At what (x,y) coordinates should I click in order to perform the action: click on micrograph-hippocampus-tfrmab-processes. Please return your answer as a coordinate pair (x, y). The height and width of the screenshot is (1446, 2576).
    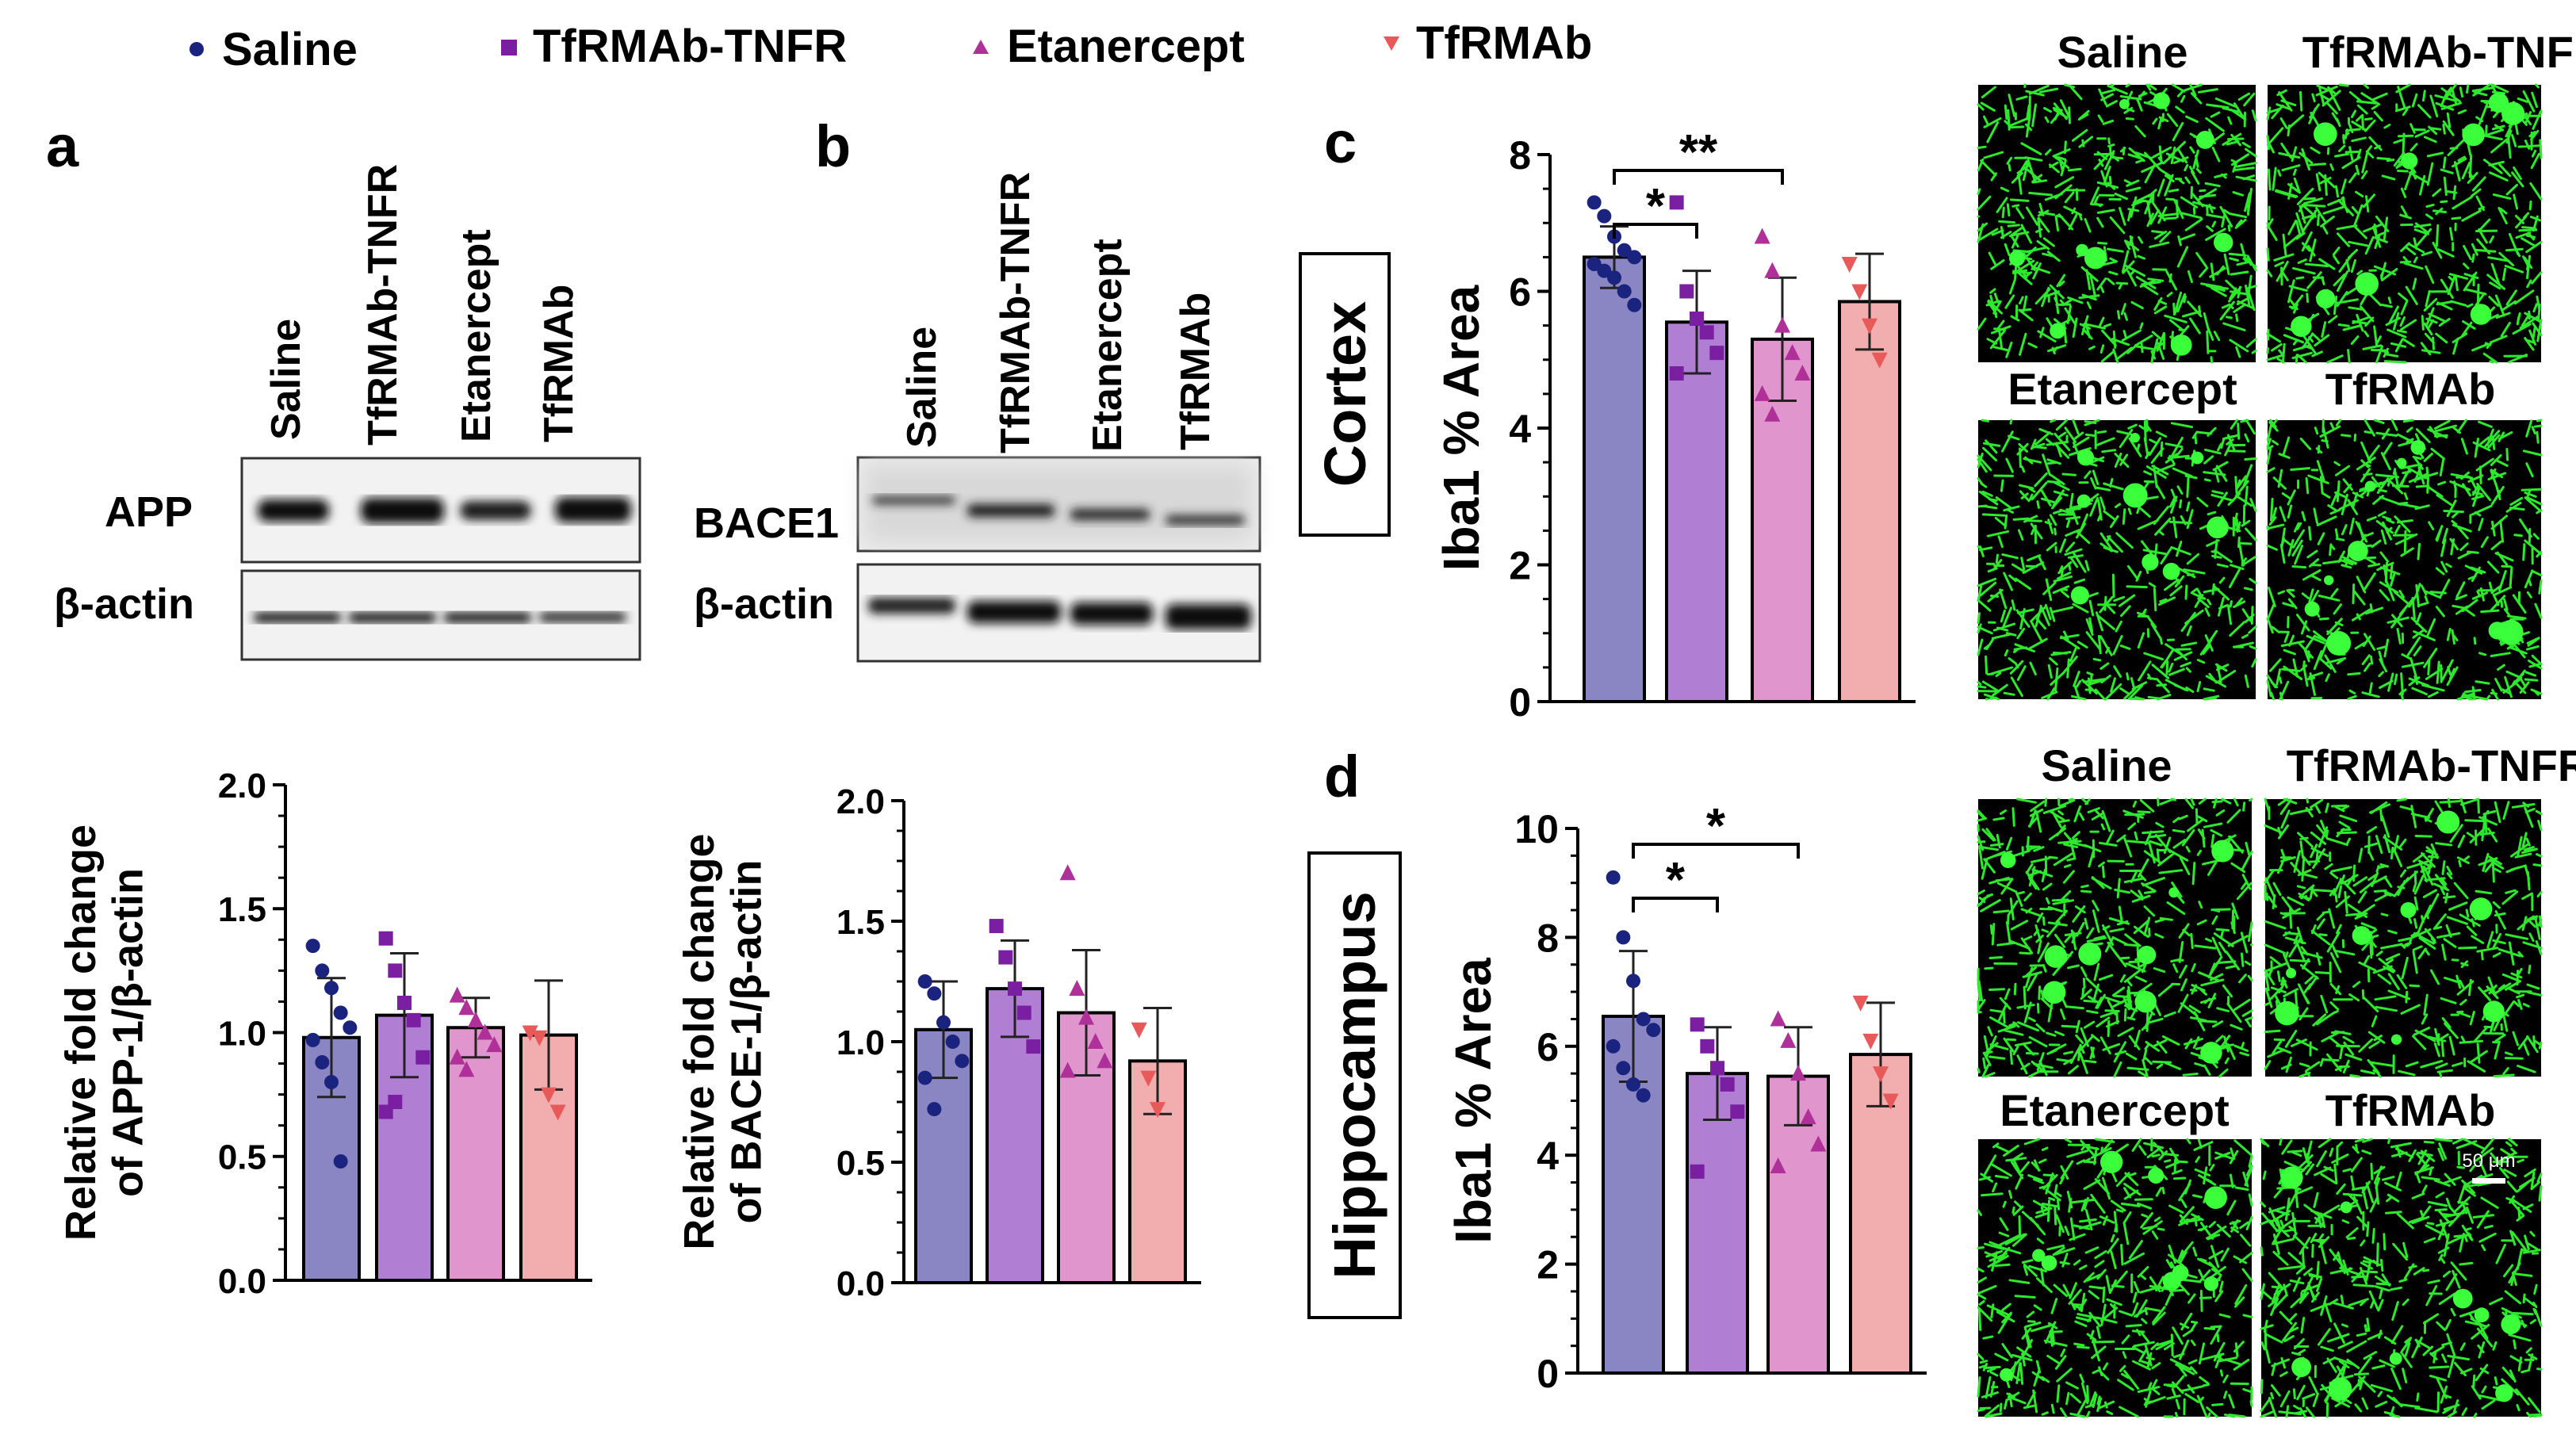
    Looking at the image, I should click on (2401, 1278).